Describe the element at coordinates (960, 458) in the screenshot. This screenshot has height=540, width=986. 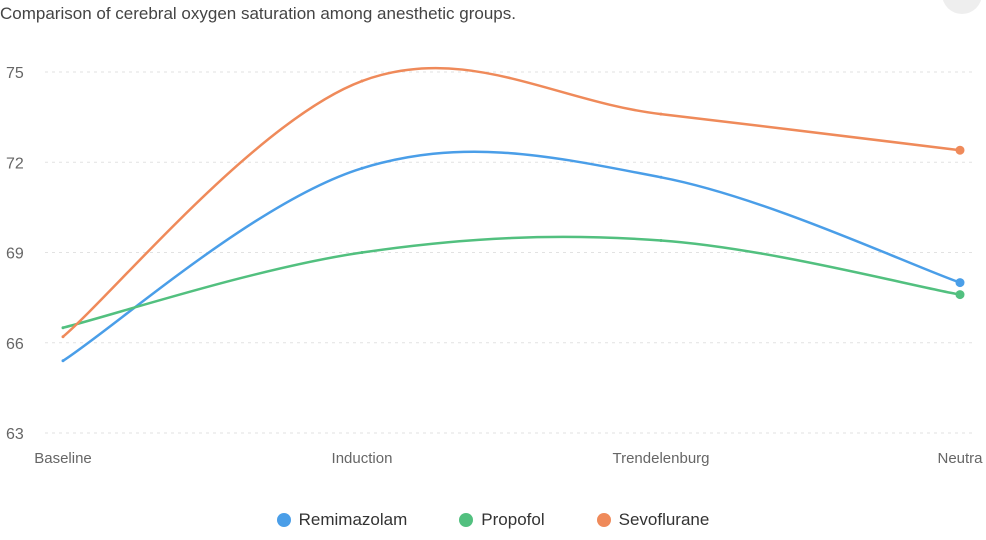
I see `x-tick-label: Neutra` at that location.